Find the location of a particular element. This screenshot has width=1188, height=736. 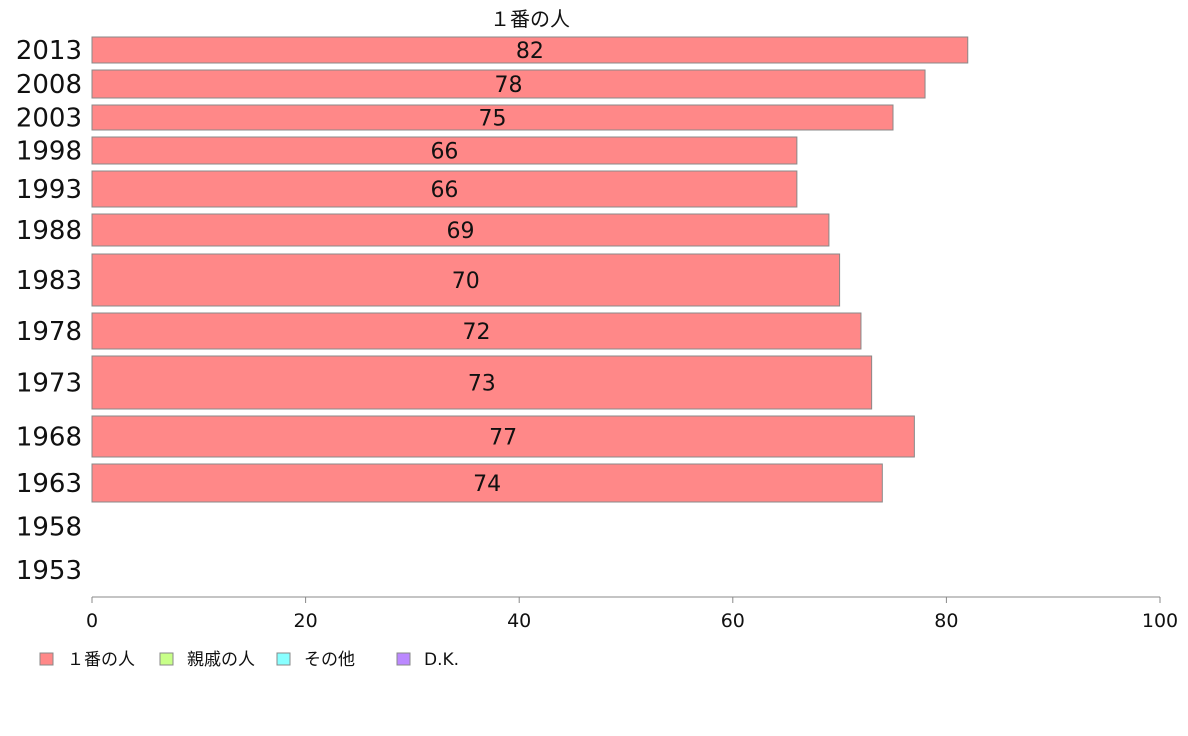

bar-value-label: 69 is located at coordinates (460, 231).